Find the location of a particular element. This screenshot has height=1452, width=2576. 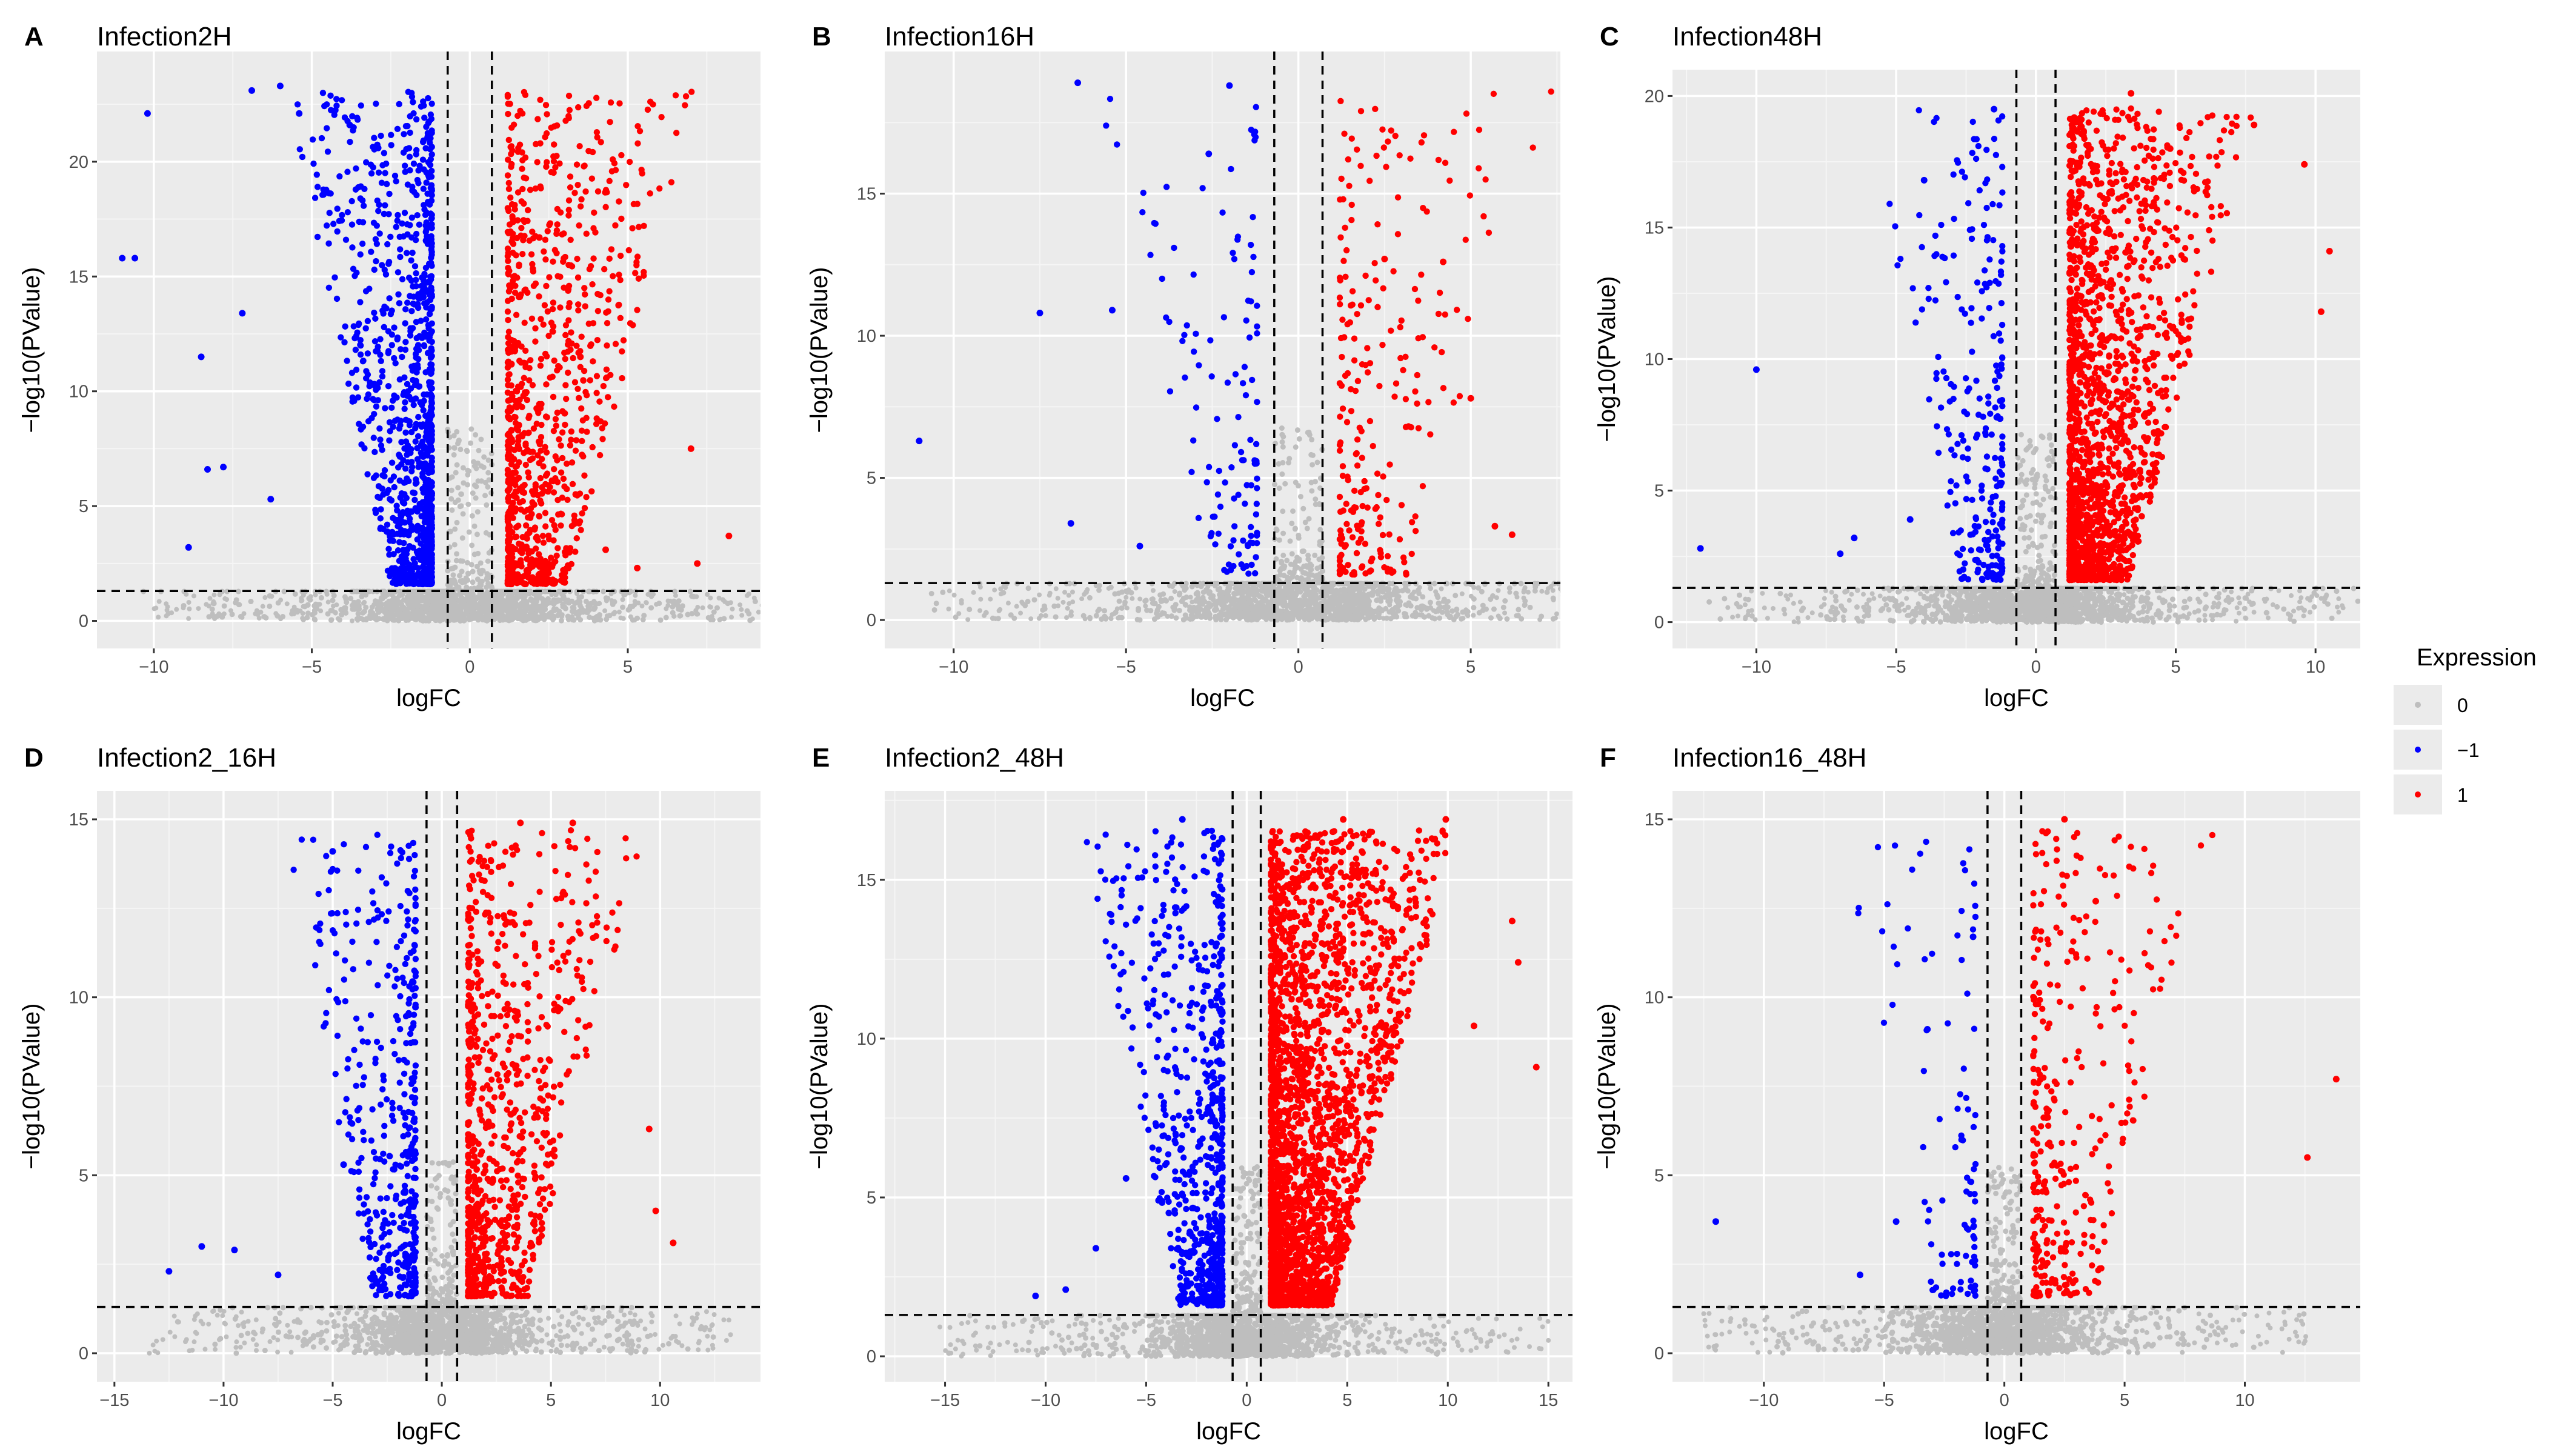

point-up-outlier is located at coordinates (729, 535).